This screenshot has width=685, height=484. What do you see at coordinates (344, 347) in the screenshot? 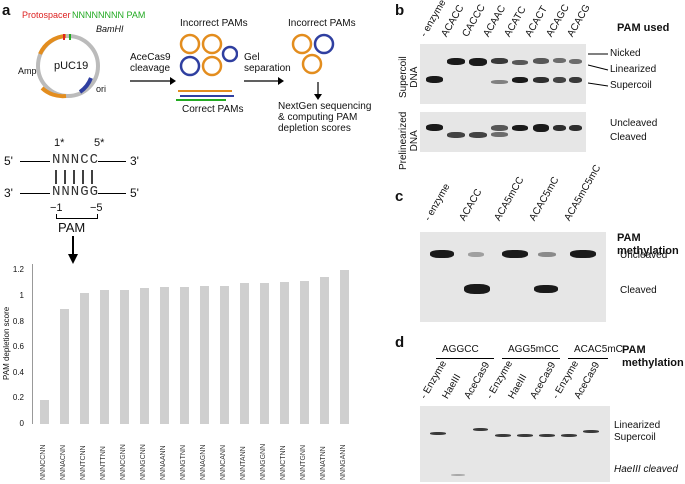
I see `bar-NNNGANN` at bounding box center [344, 347].